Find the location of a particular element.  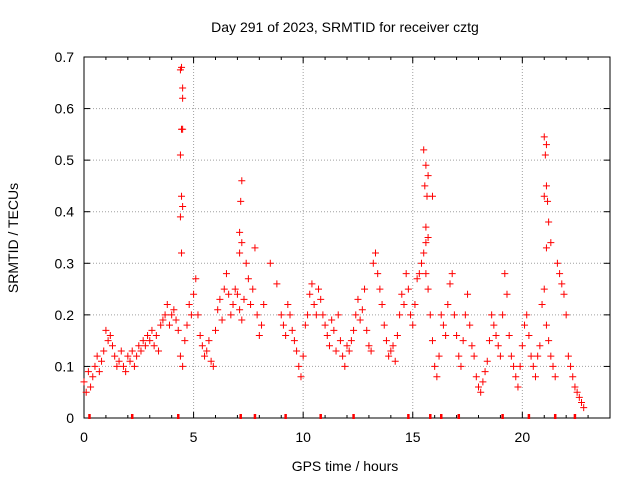

y-tick-labels: 0 0.1 0.2 0.3 0.4 0.5 0.6 0.7 is located at coordinates (65, 237).